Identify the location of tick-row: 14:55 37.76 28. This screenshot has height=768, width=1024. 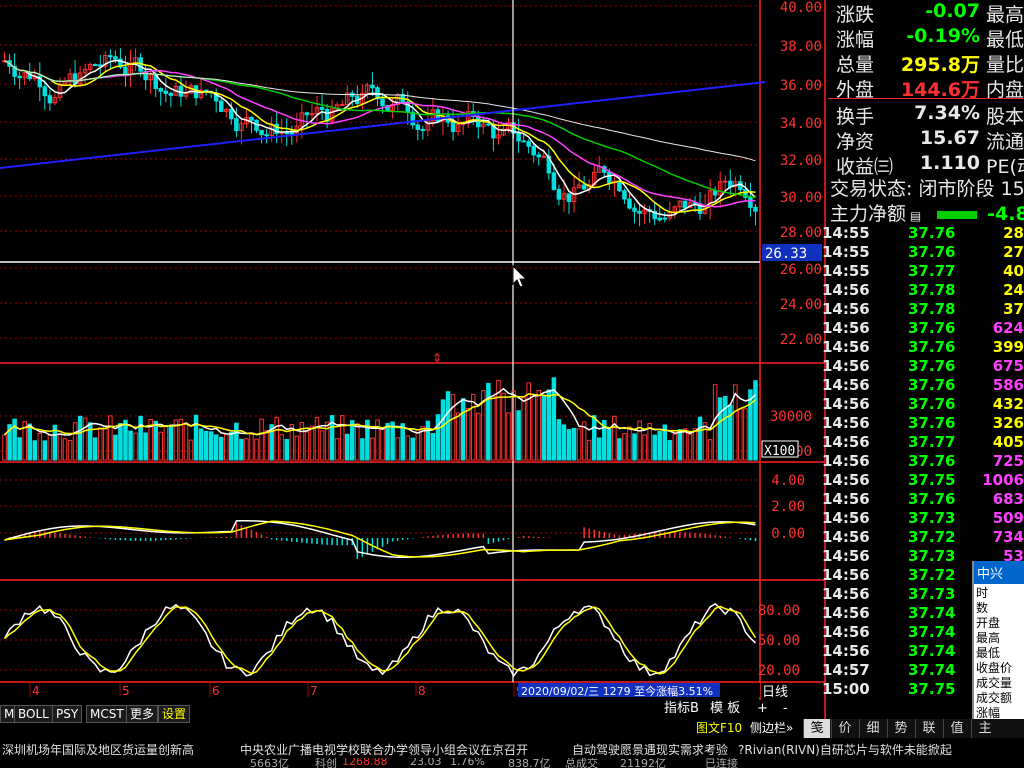
(923, 233).